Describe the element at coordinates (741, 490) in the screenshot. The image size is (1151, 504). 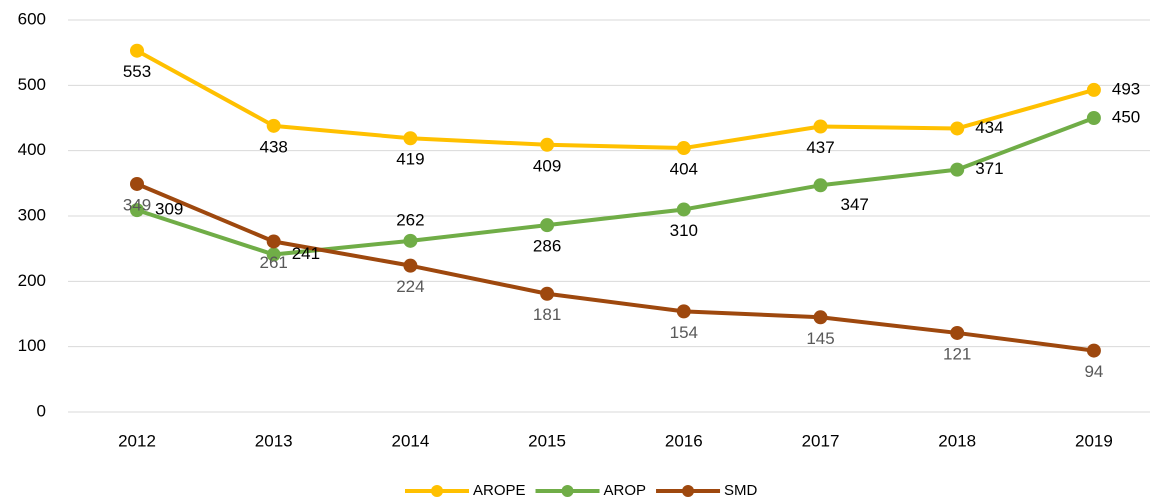
I see `legend-label: SMD` at that location.